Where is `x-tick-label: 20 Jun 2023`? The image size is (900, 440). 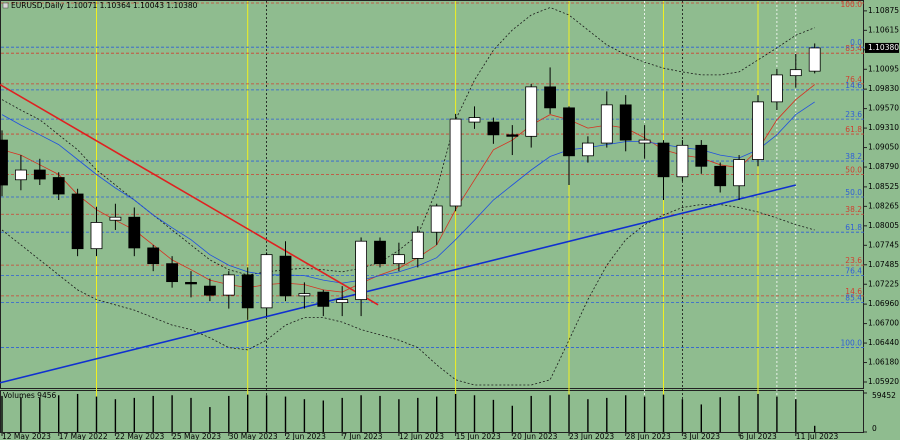
x-tick-label: 20 Jun 2023 is located at coordinates (534, 436).